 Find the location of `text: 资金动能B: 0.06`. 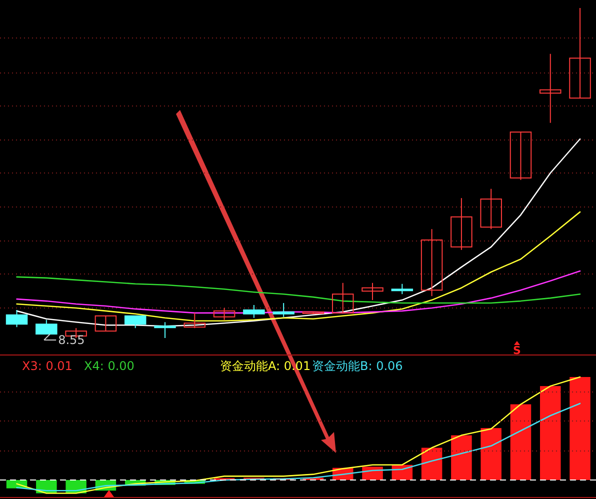

text: 资金动能B: 0.06 is located at coordinates (357, 366).